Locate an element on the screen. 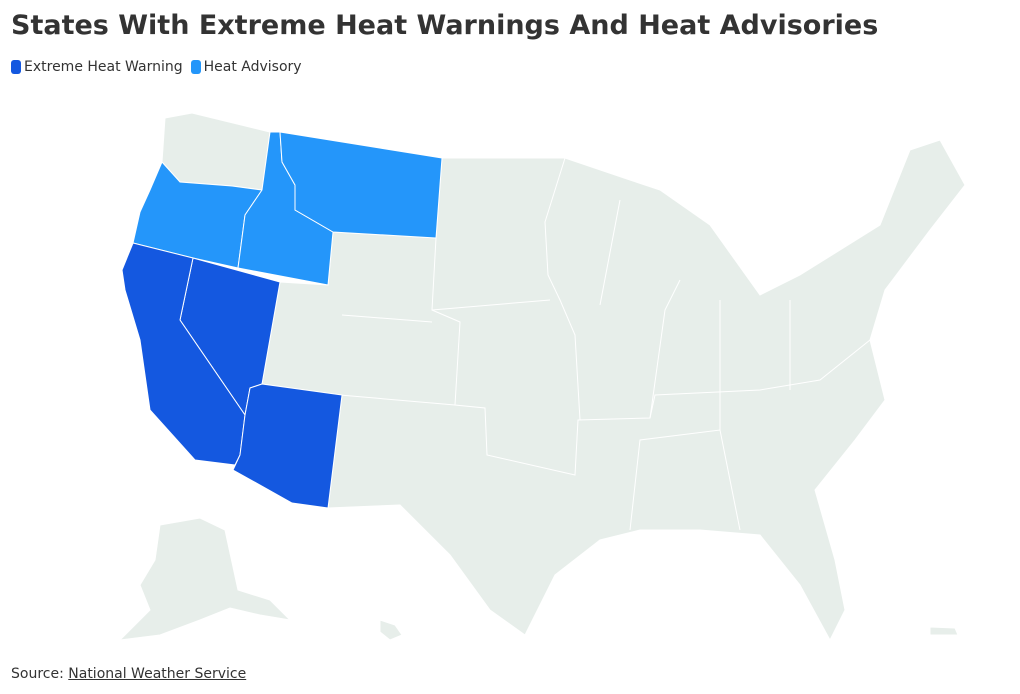 The height and width of the screenshot is (694, 1020). legend-label: Extreme Heat Warning is located at coordinates (103, 67).